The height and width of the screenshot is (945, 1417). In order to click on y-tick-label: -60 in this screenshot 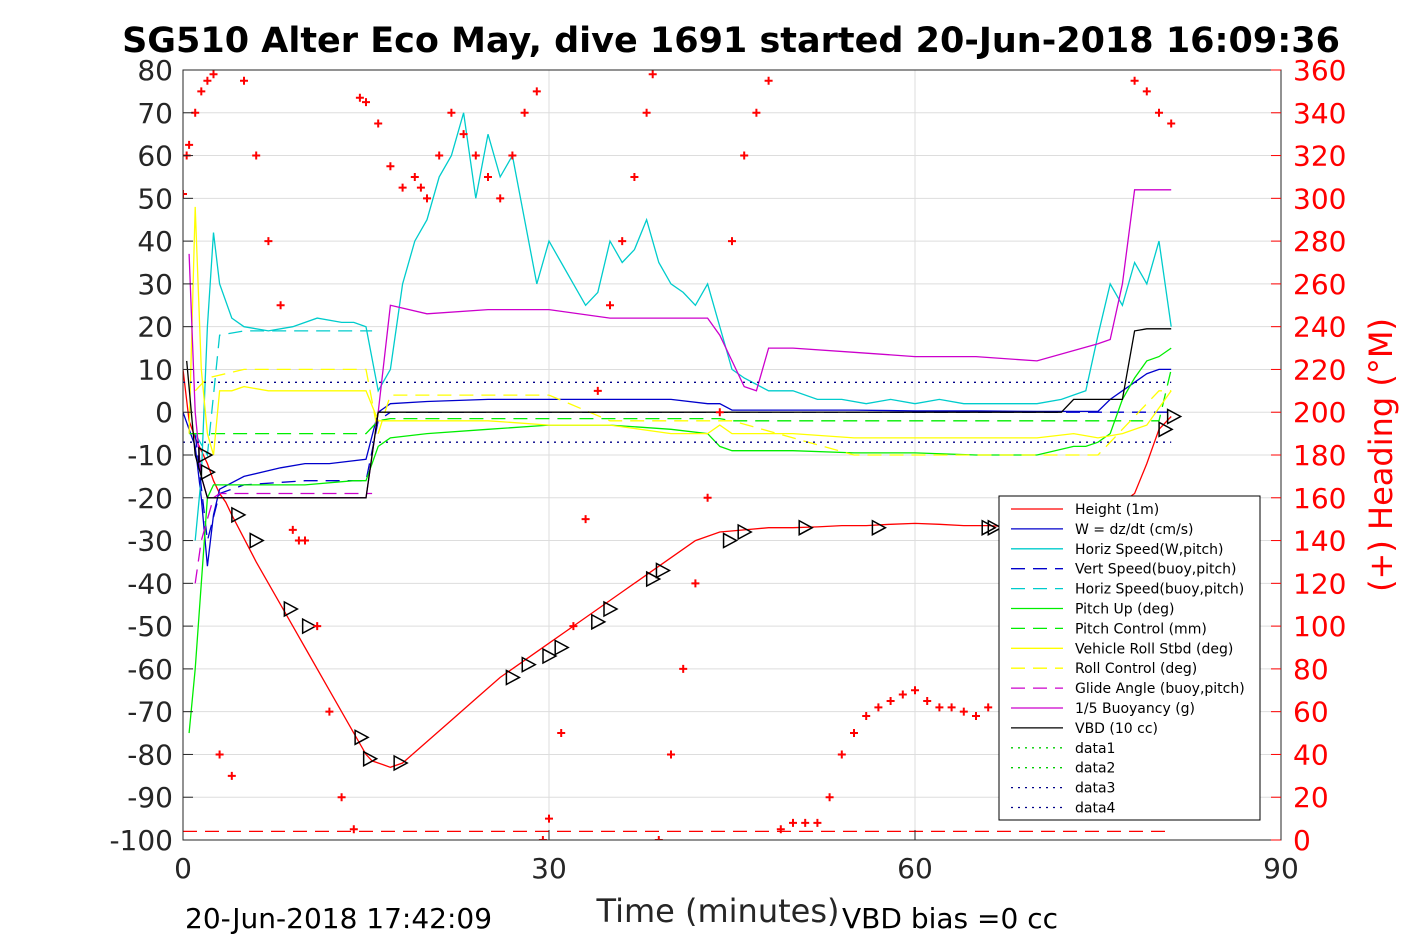, I will do `click(150, 669)`.